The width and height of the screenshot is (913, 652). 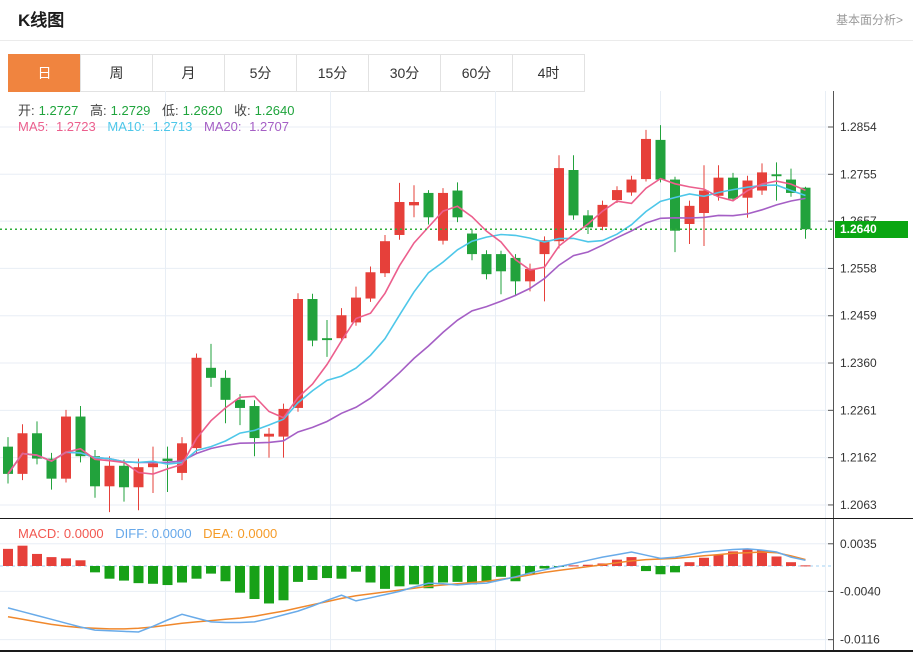 What do you see at coordinates (116, 73) in the screenshot?
I see `tab-周: 周` at bounding box center [116, 73].